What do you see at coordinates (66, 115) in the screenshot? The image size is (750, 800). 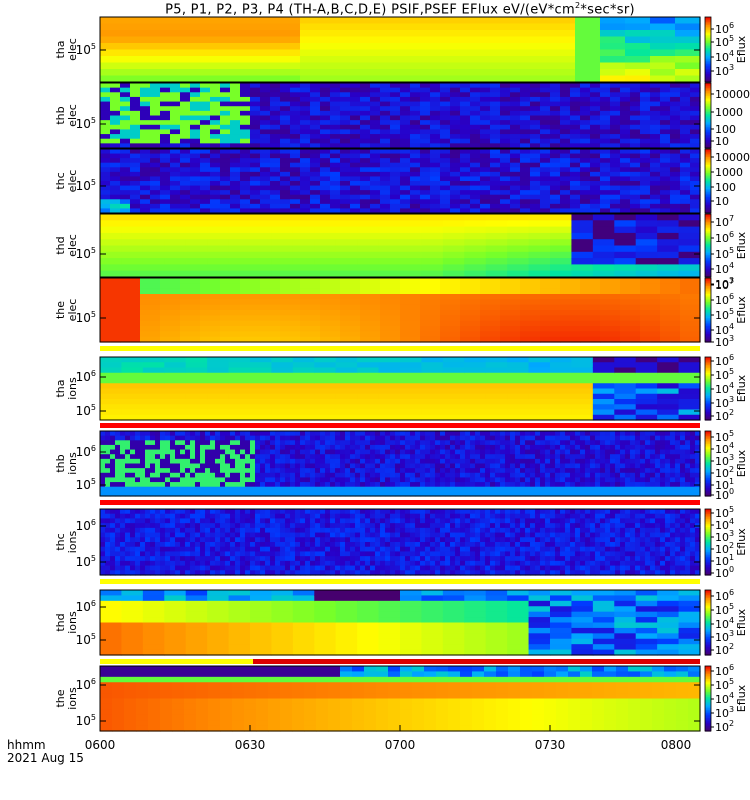 I see `panel-label: thbelec` at bounding box center [66, 115].